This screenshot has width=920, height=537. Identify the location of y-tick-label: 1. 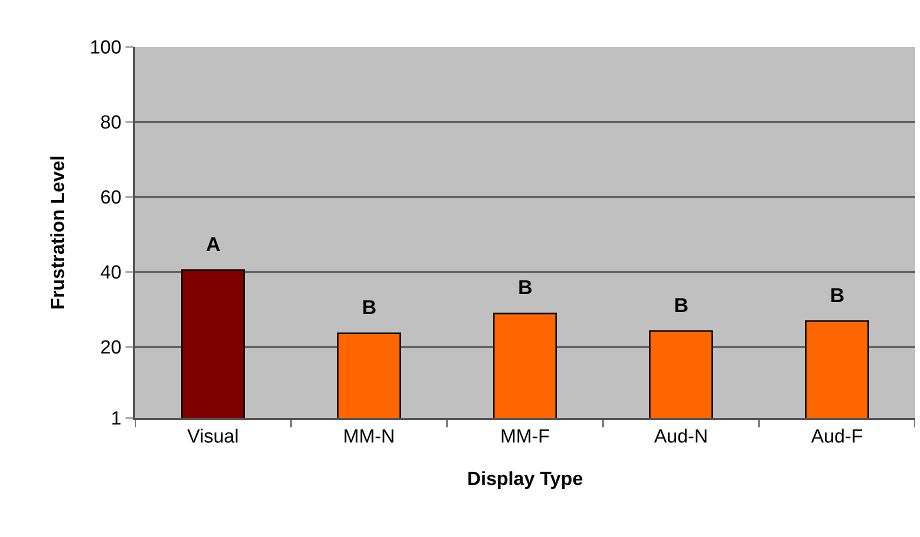
(116, 419).